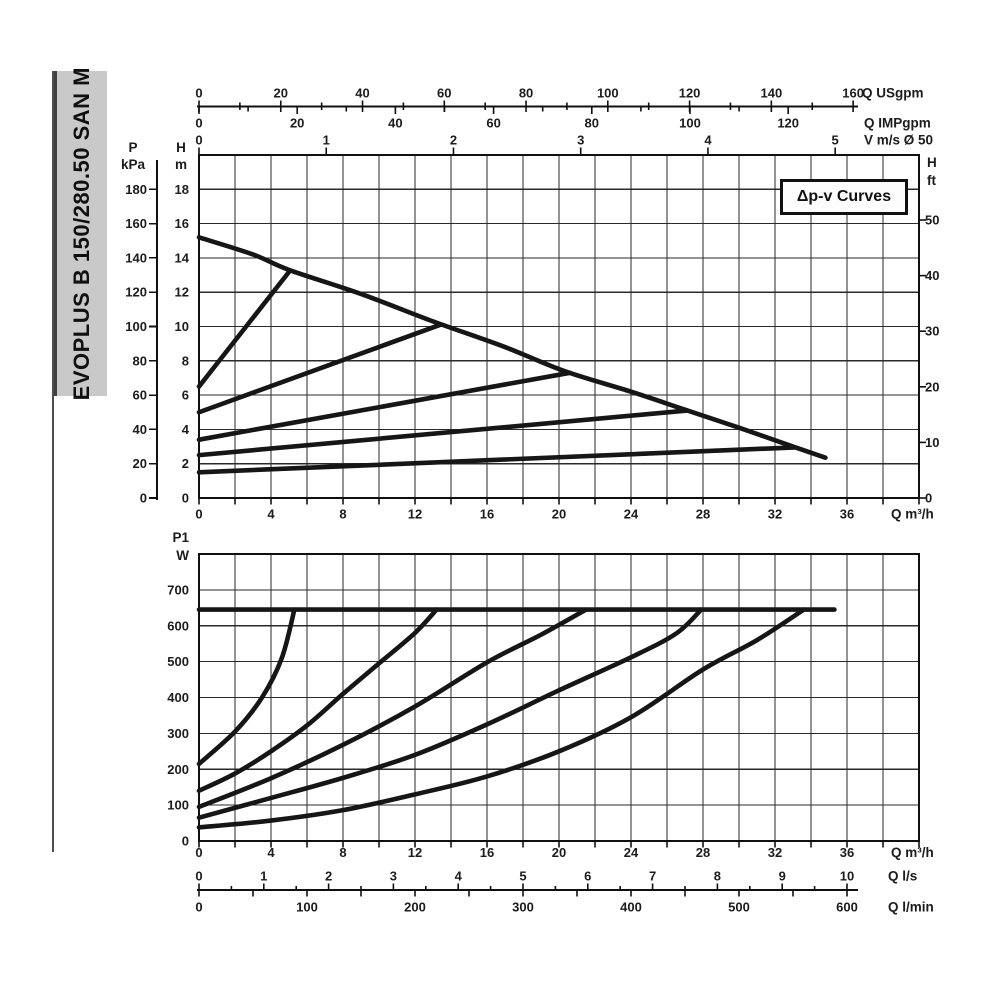 The height and width of the screenshot is (1000, 1000). I want to click on head-velocity-axis: 0 1 2 3 4 5 V m/s Ø 50, so click(564, 144).